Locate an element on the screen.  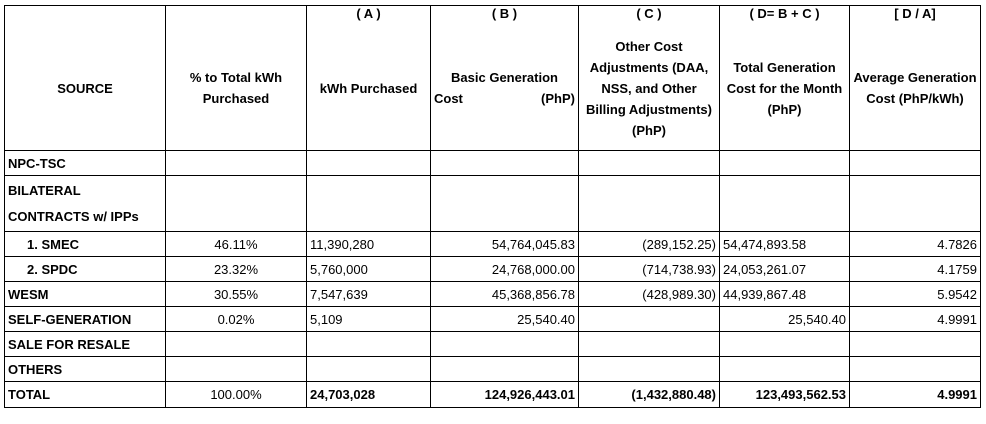
table-row-npc: NPC-TSC is located at coordinates (492, 163).